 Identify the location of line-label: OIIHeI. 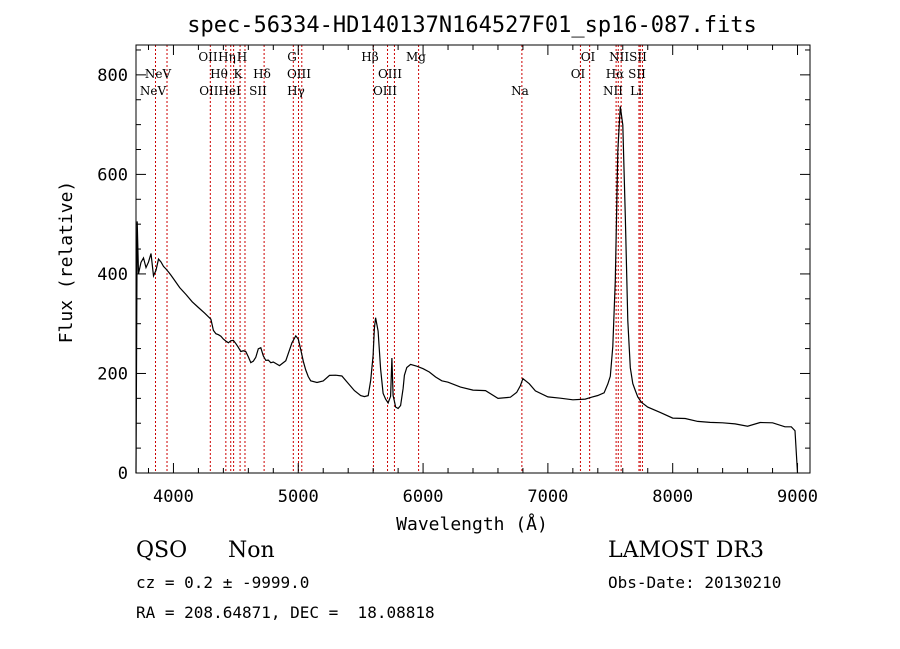
(220, 91).